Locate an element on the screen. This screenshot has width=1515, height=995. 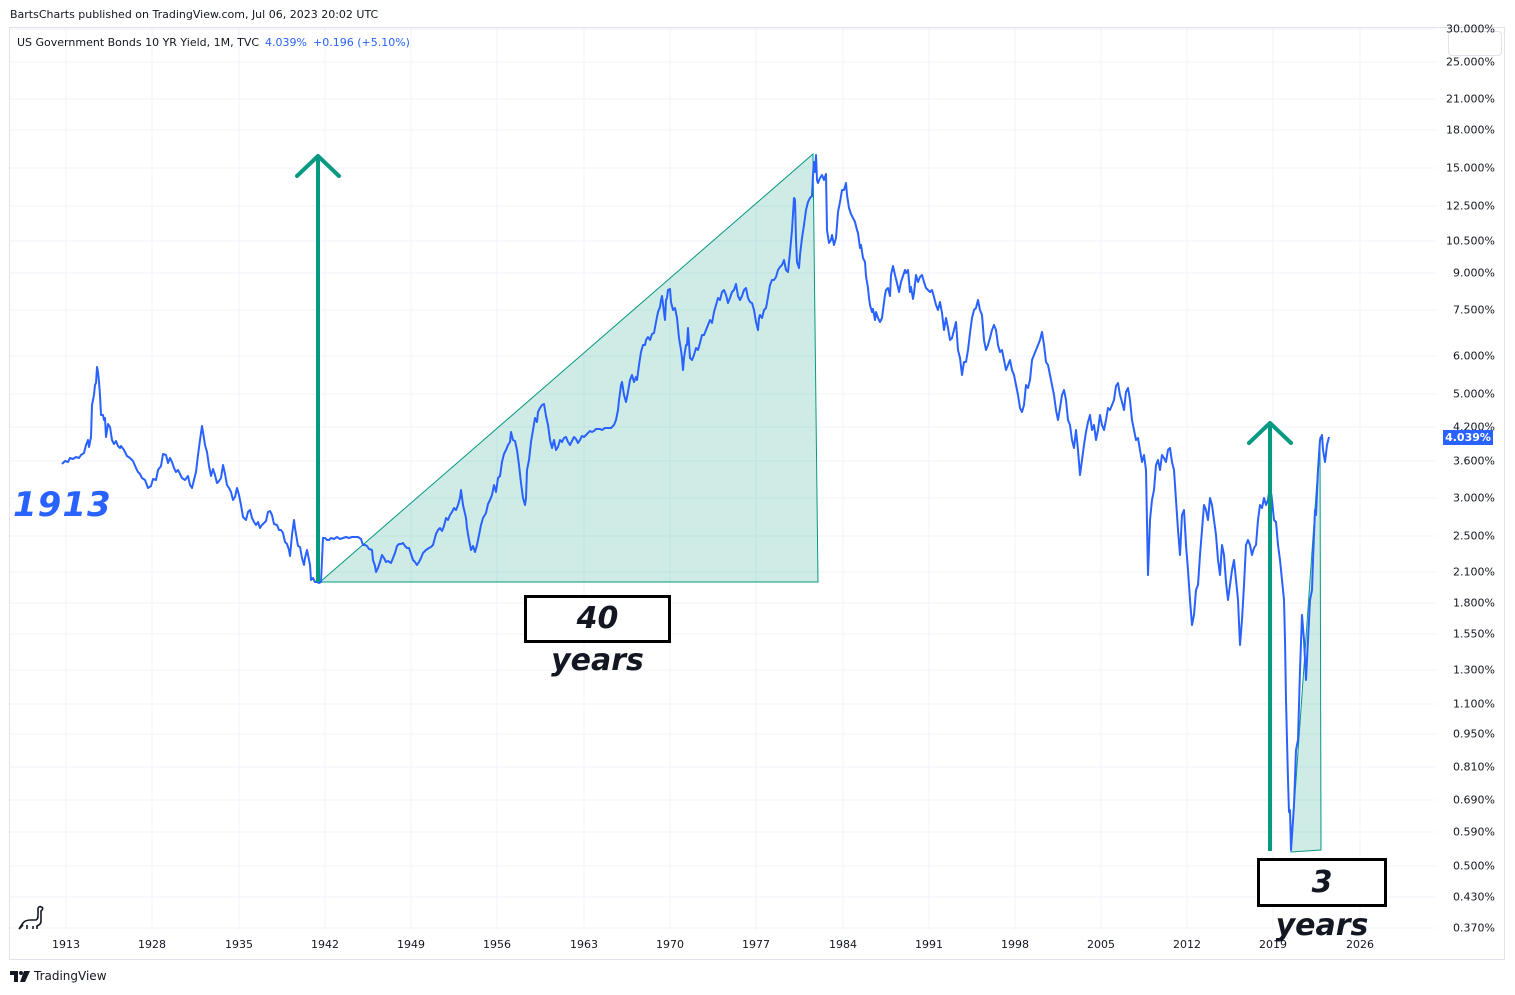
y-tick-label: 12.500% is located at coordinates (1470, 206).